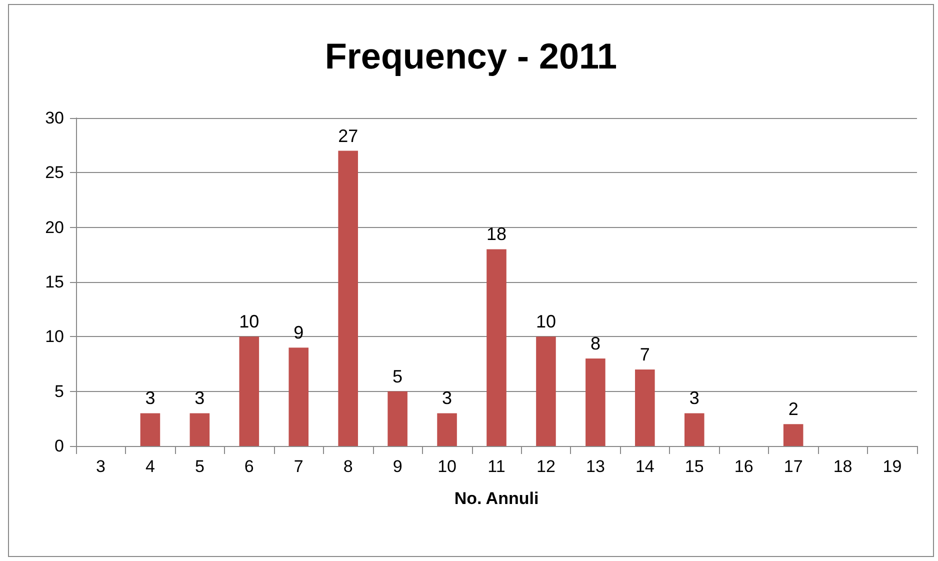  Describe the element at coordinates (59, 391) in the screenshot. I see `y-tick-label: 5` at that location.